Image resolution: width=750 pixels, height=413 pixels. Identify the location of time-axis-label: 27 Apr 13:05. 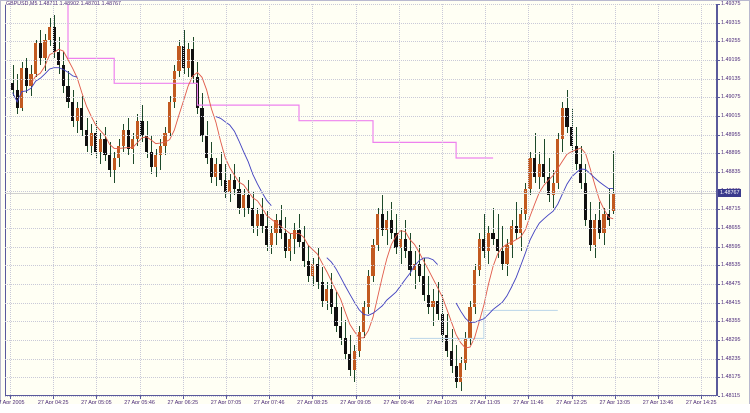
(615, 403).